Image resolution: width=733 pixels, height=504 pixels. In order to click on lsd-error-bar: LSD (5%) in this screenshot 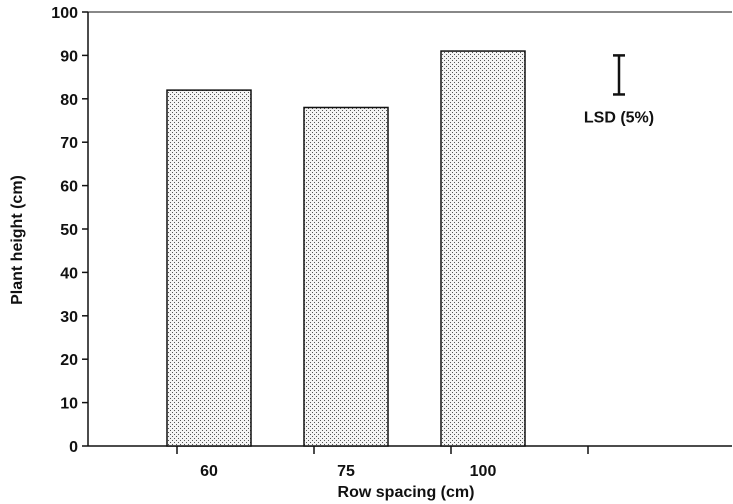, I will do `click(619, 90)`.